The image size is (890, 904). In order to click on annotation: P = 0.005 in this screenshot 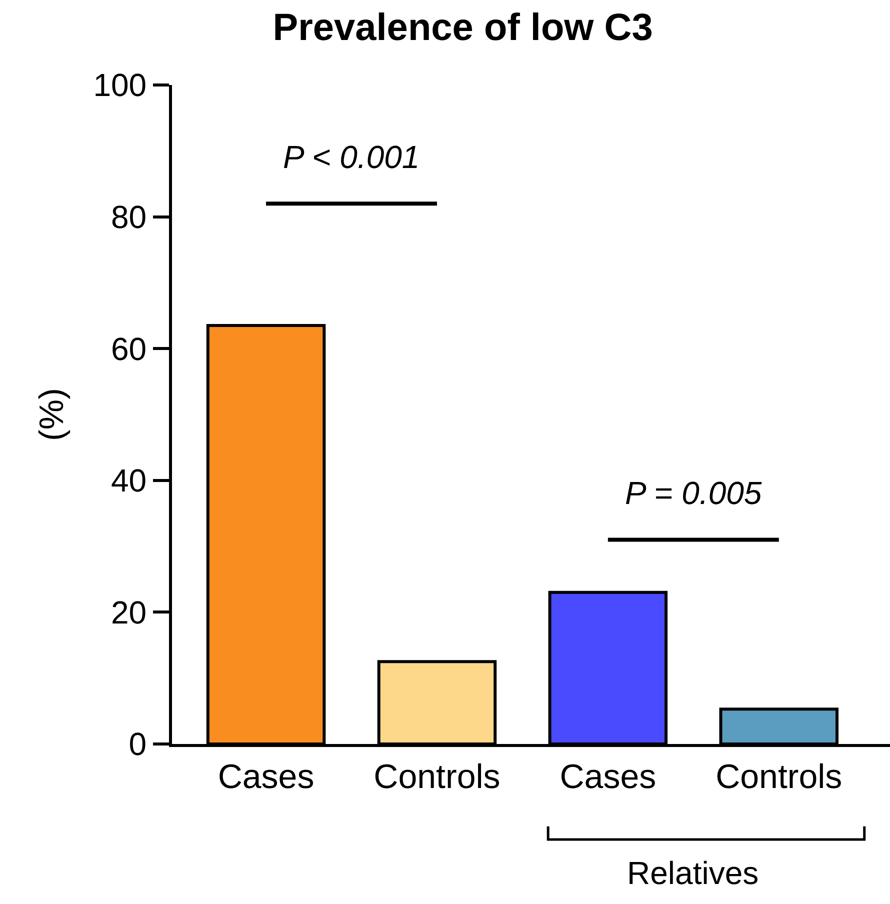, I will do `click(693, 493)`.